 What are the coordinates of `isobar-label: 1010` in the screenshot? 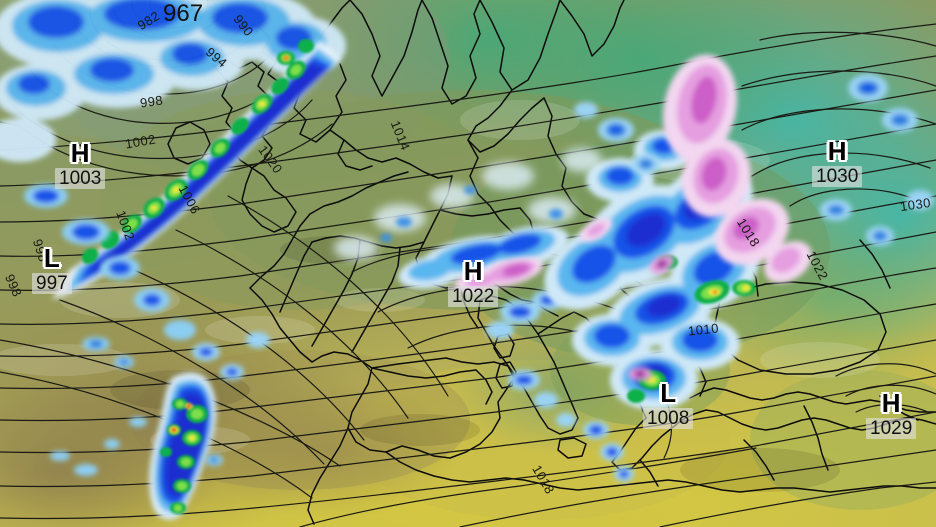 It's located at (703, 329).